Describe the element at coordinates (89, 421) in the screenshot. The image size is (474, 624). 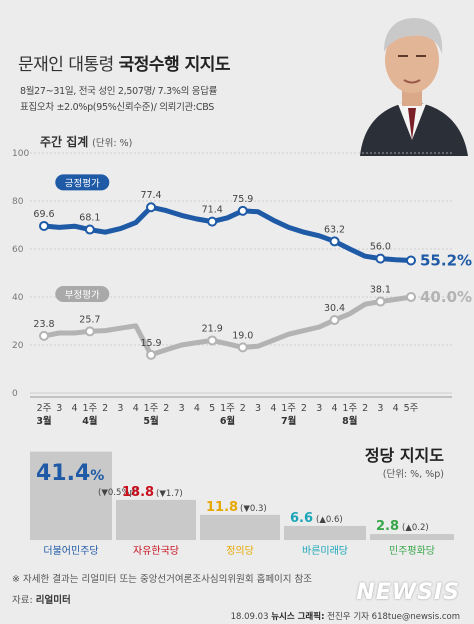
I see `month-label: 4월` at that location.